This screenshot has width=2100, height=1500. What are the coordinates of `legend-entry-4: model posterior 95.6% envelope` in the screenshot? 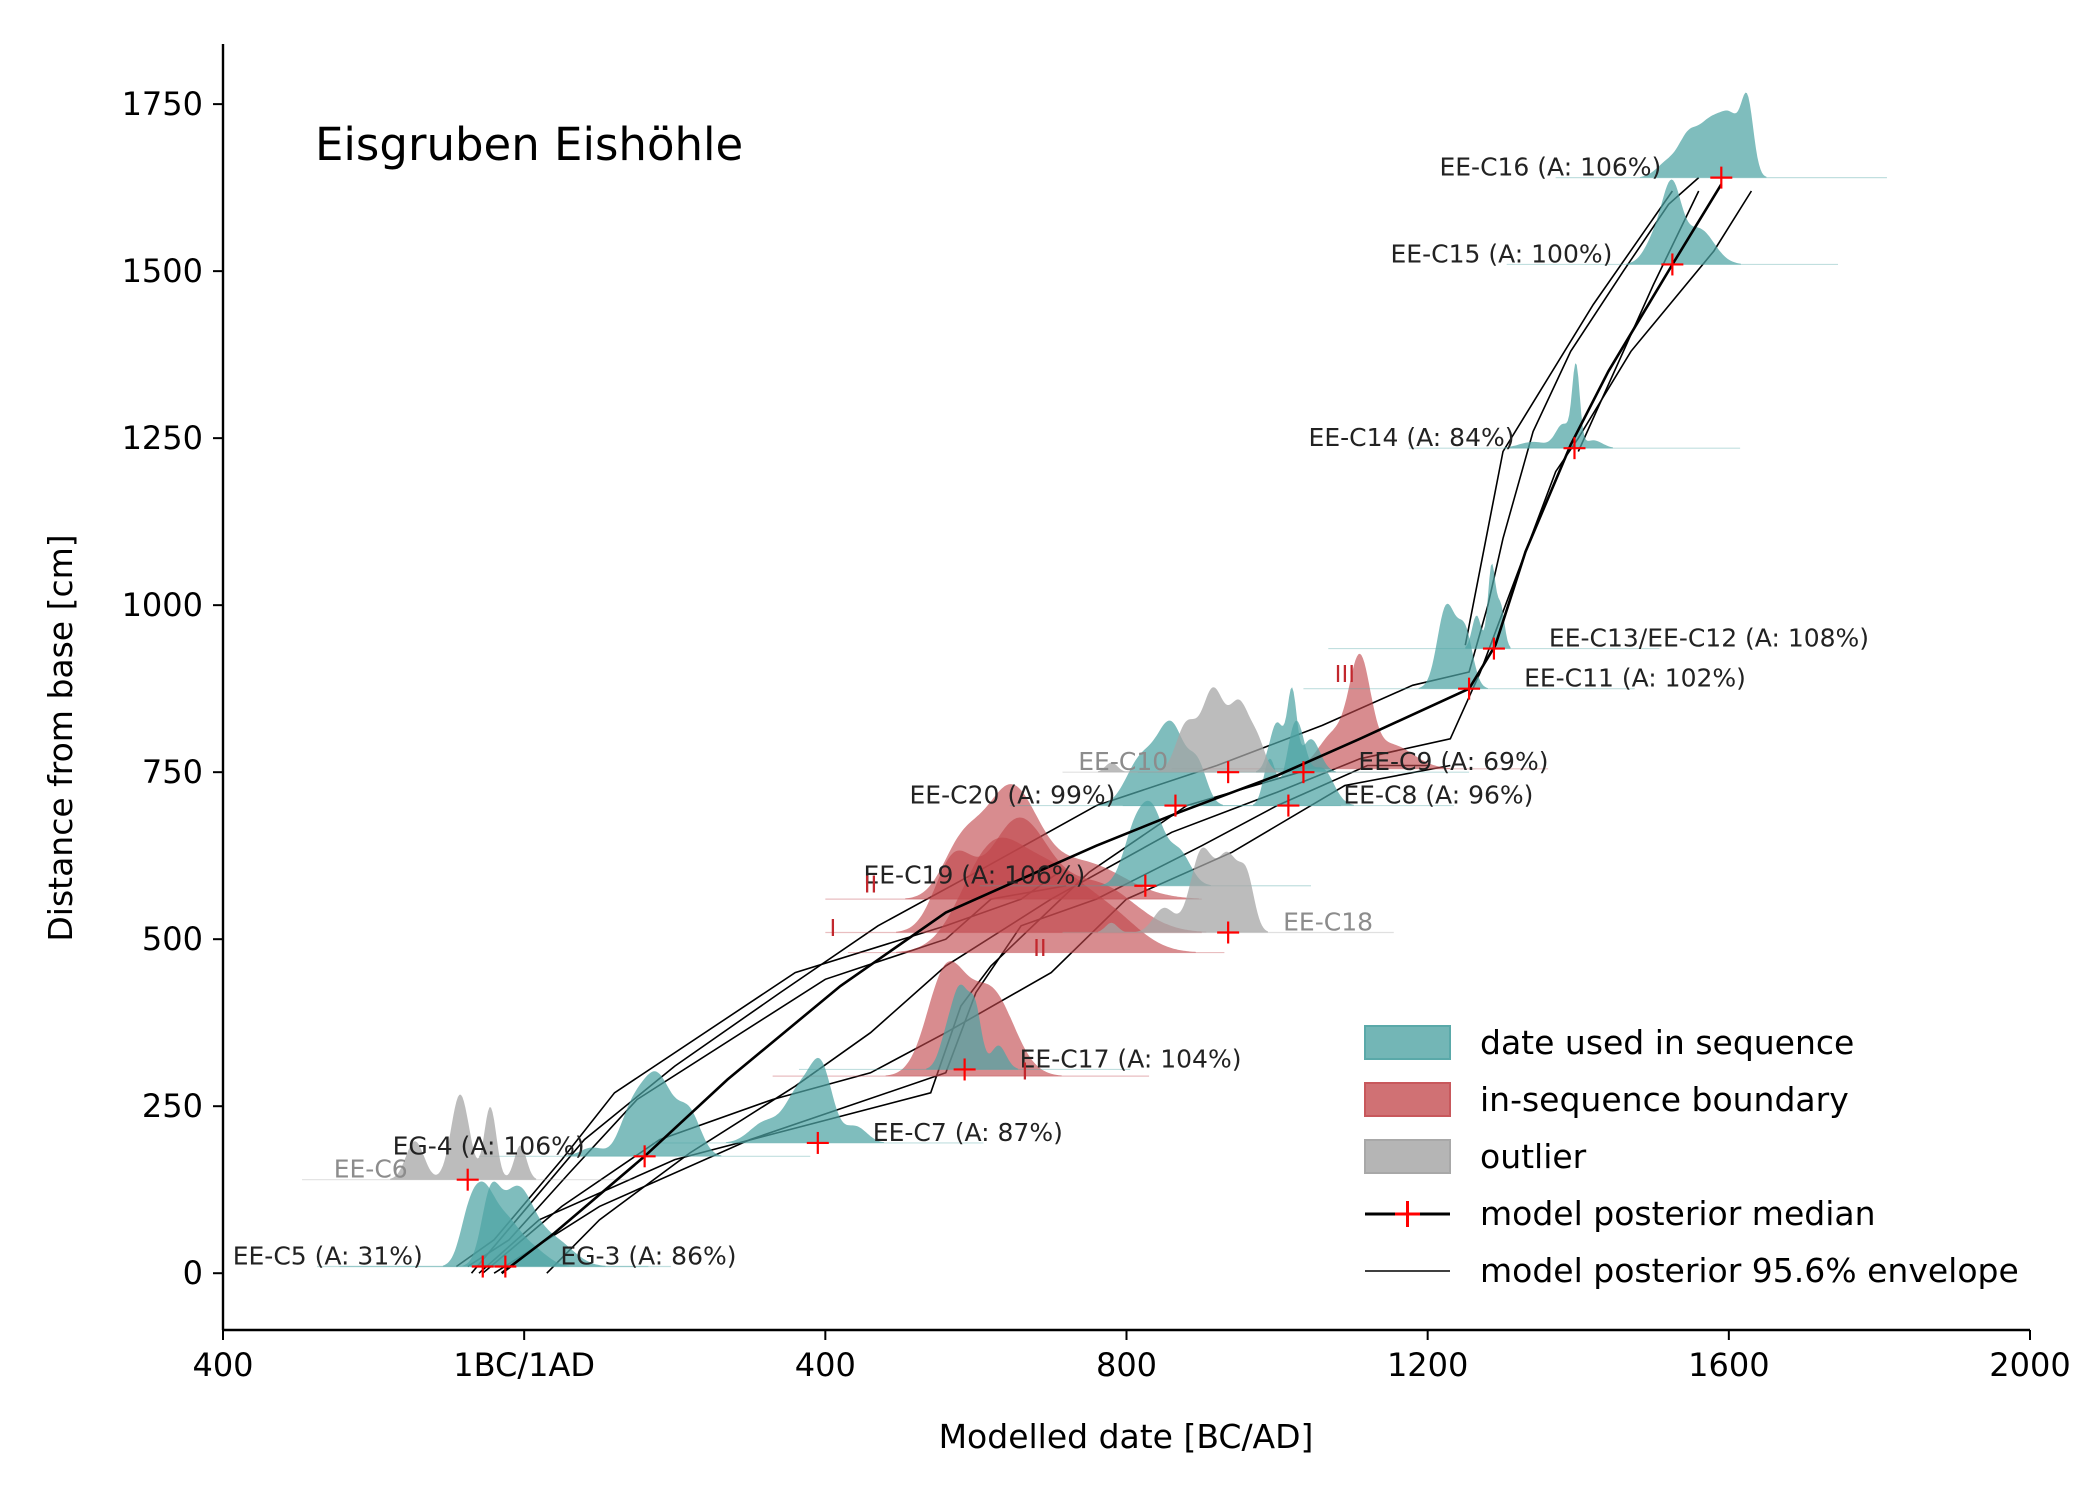 It's located at (1692, 1270).